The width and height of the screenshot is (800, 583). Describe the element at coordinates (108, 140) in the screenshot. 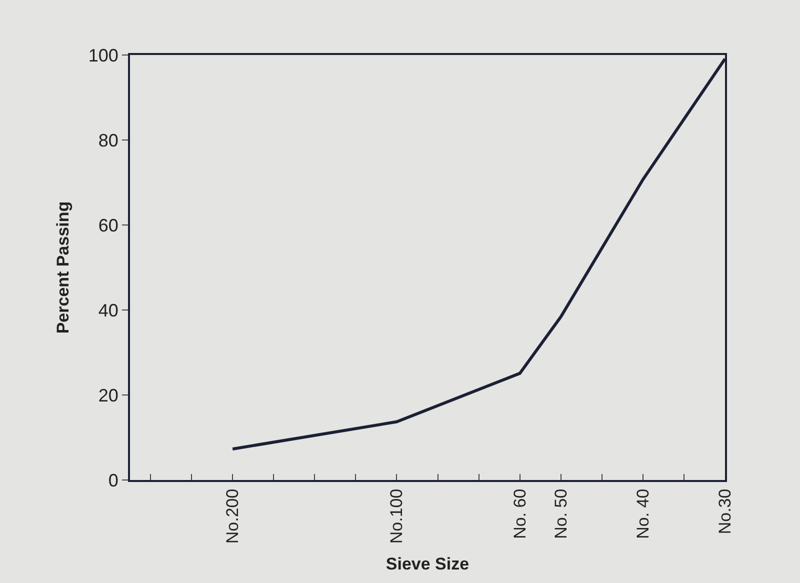

I see `y-tick-label: 80` at that location.